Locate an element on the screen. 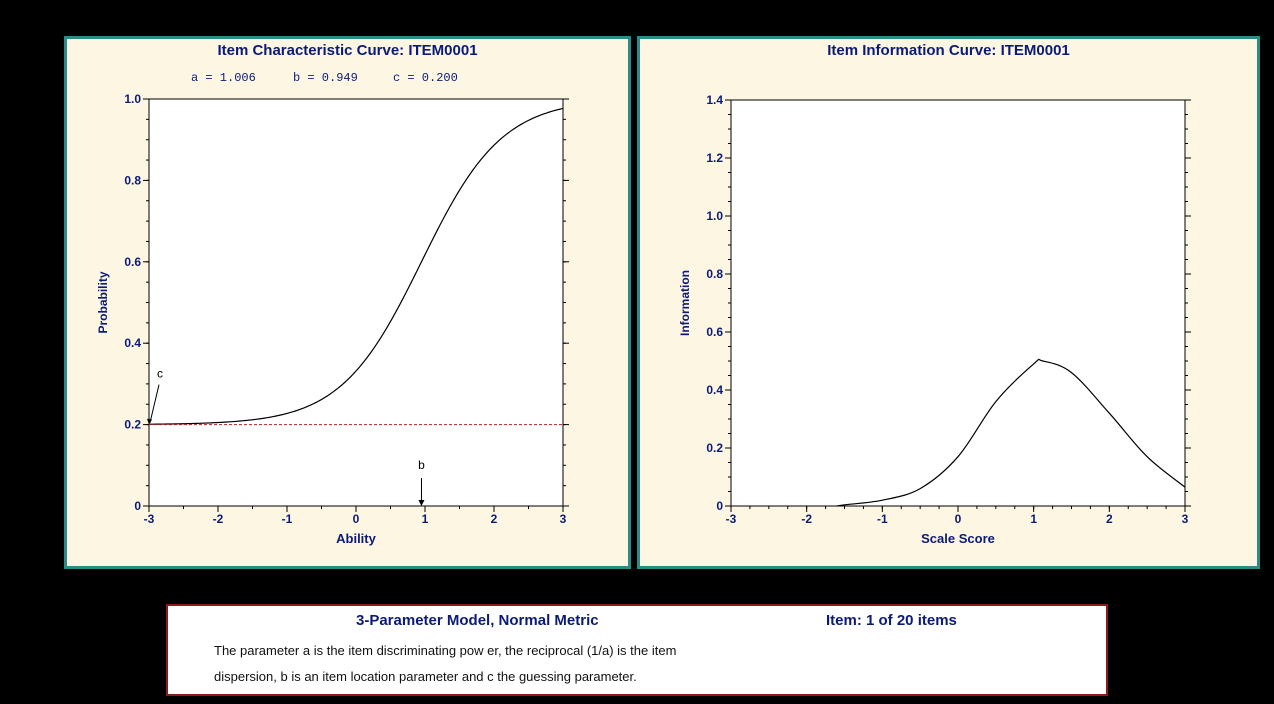 The height and width of the screenshot is (704, 1274). c-arrow is located at coordinates (154, 403).